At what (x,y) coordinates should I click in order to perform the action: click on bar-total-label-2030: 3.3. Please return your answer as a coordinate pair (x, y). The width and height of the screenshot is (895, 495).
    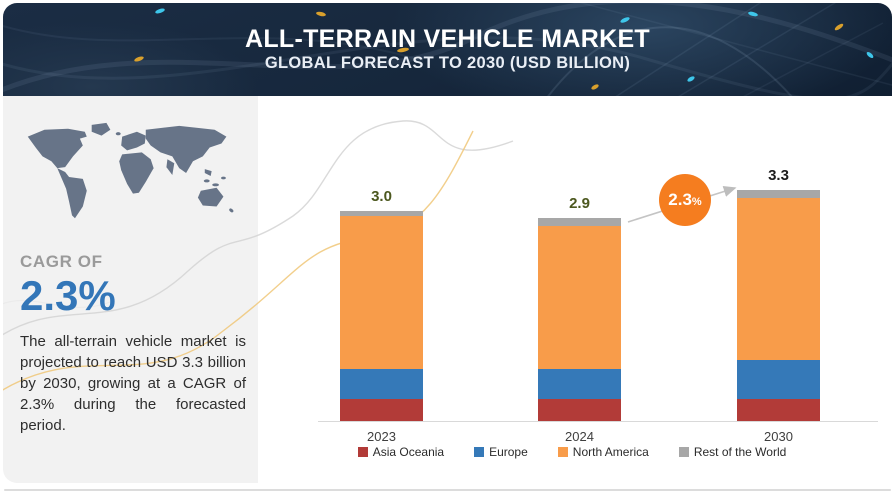
    Looking at the image, I should click on (778, 175).